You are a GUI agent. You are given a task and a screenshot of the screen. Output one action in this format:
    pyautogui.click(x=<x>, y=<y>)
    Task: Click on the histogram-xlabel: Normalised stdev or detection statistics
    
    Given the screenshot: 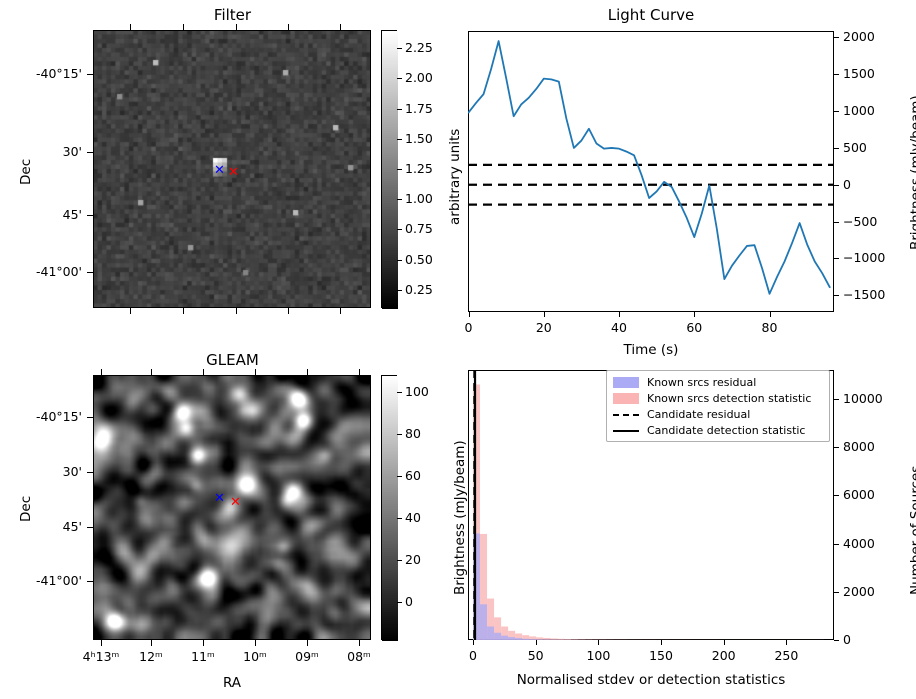 What is the action you would take?
    pyautogui.click(x=651, y=680)
    